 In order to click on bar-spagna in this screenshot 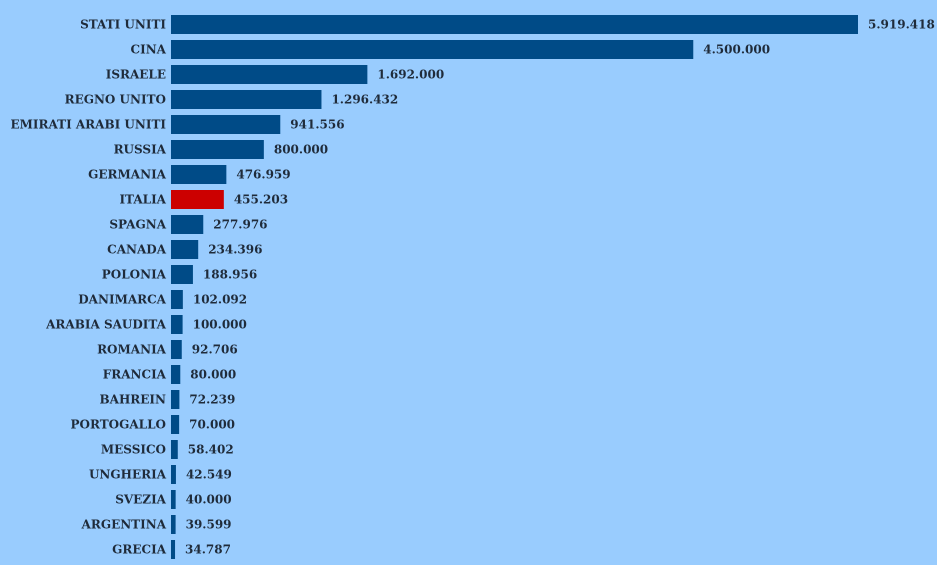, I will do `click(187, 224)`.